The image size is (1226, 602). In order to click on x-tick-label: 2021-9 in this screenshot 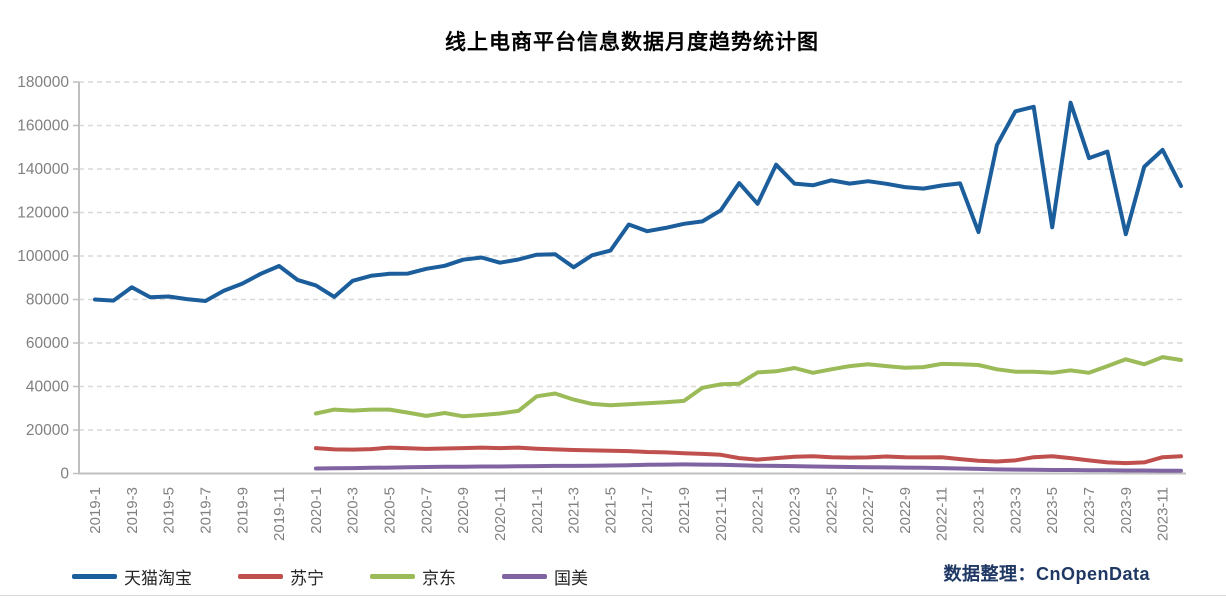, I will do `click(684, 510)`.